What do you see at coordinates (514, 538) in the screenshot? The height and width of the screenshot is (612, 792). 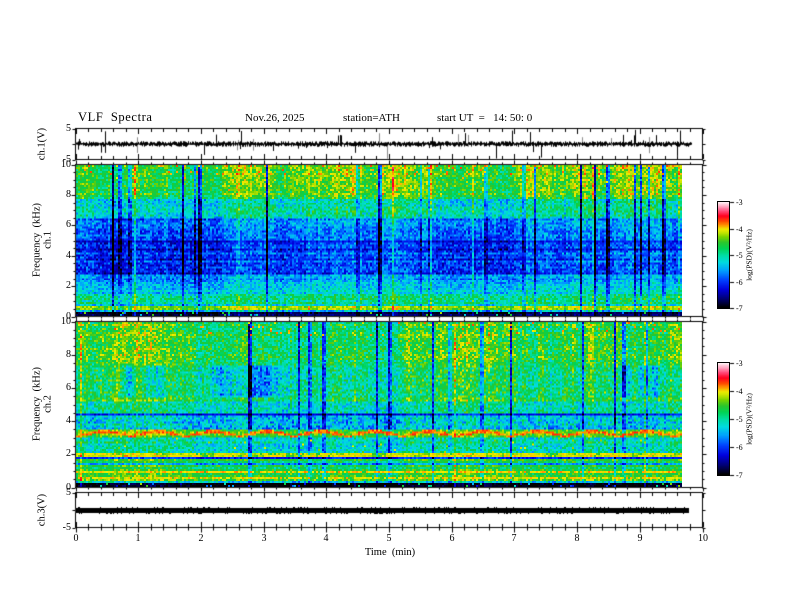 I see `x-tick-label: 7` at bounding box center [514, 538].